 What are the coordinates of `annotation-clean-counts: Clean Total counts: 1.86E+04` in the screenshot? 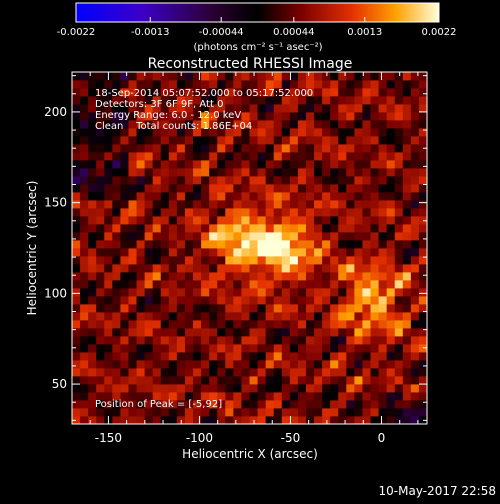 It's located at (173, 126).